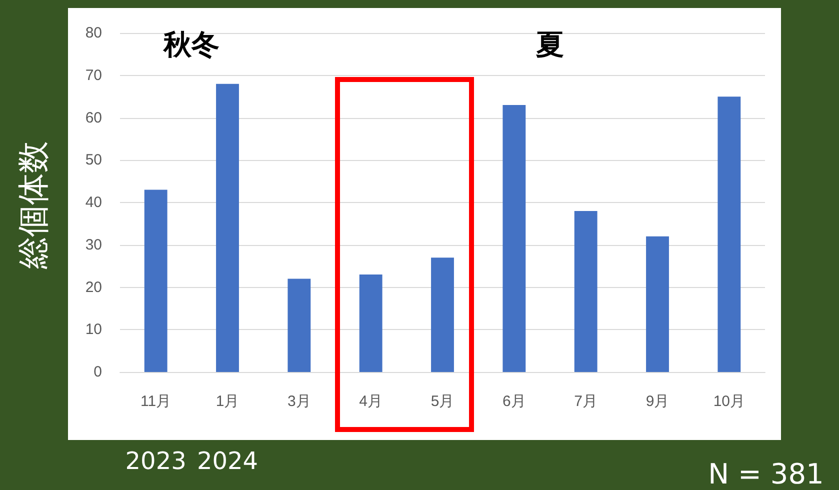 The height and width of the screenshot is (490, 839). Describe the element at coordinates (228, 401) in the screenshot. I see `x-tick-label: 1月` at that location.